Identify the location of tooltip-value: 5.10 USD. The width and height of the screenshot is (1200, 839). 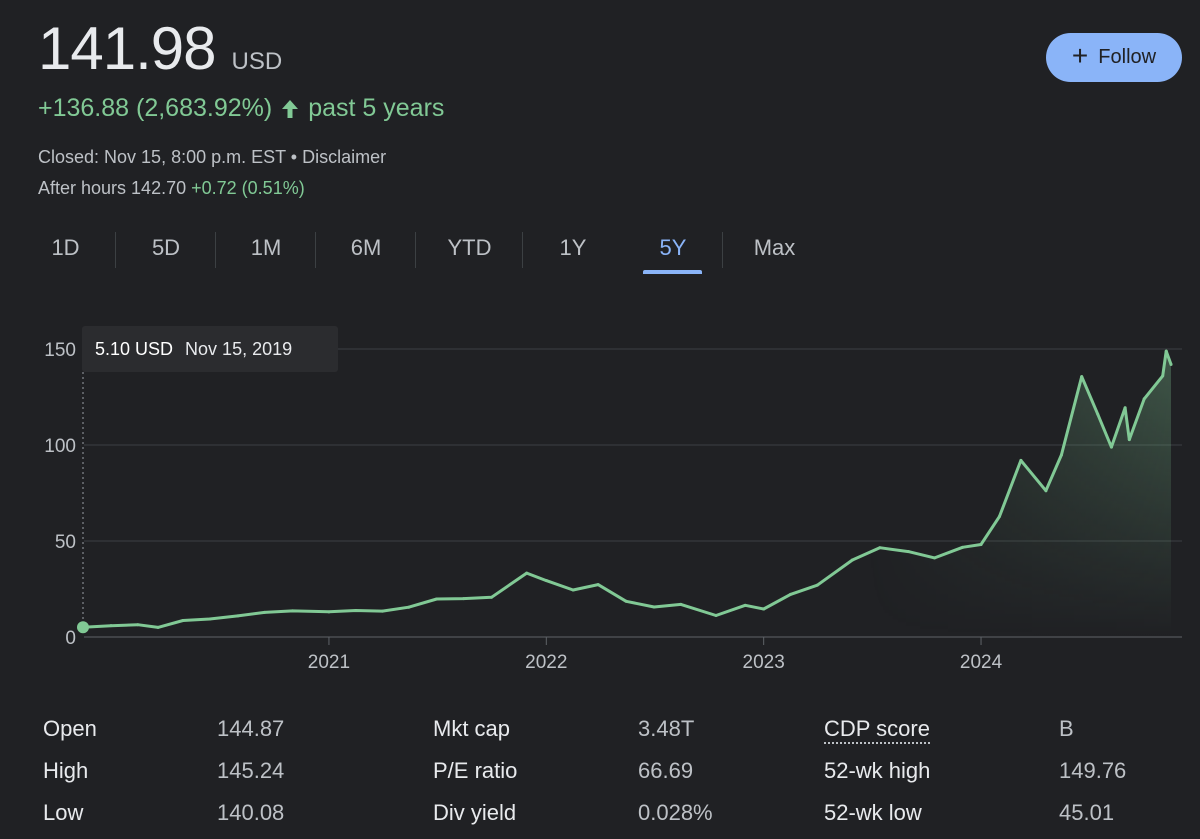
(134, 348).